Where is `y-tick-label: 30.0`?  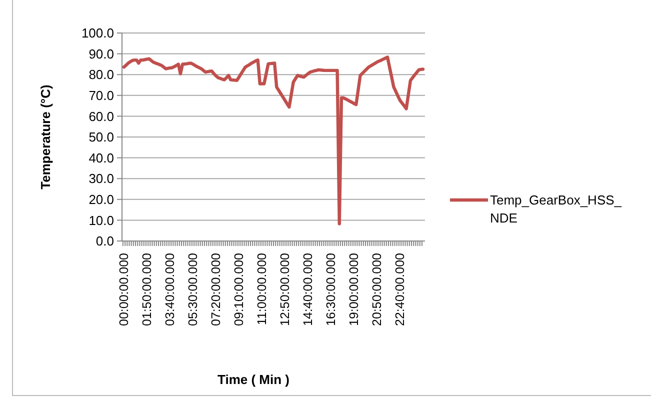 y-tick-label: 30.0 is located at coordinates (101, 178).